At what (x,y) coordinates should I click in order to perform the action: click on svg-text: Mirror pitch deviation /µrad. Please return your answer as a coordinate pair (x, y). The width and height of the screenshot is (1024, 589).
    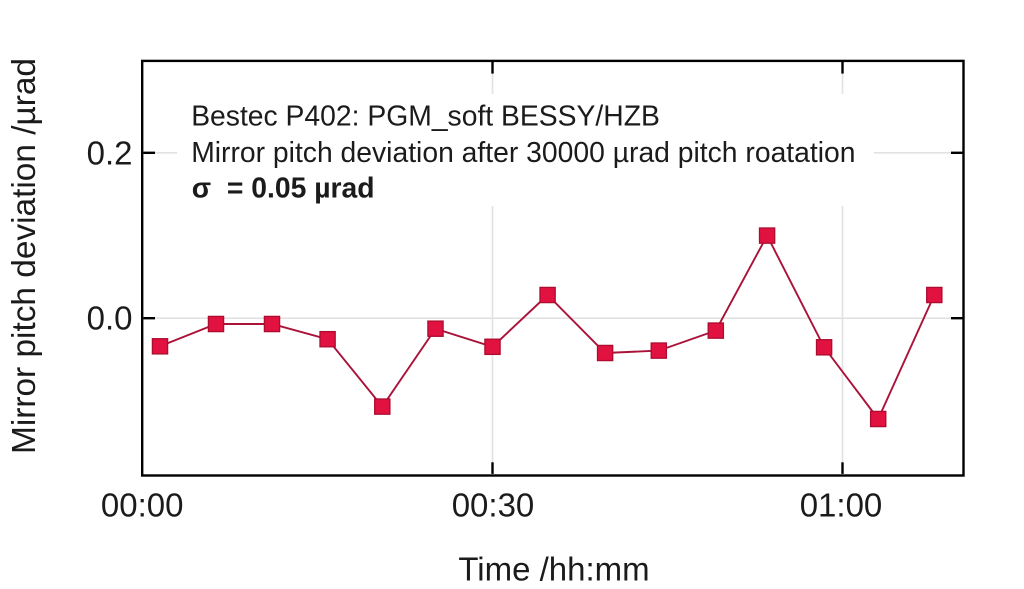
    Looking at the image, I should click on (24, 256).